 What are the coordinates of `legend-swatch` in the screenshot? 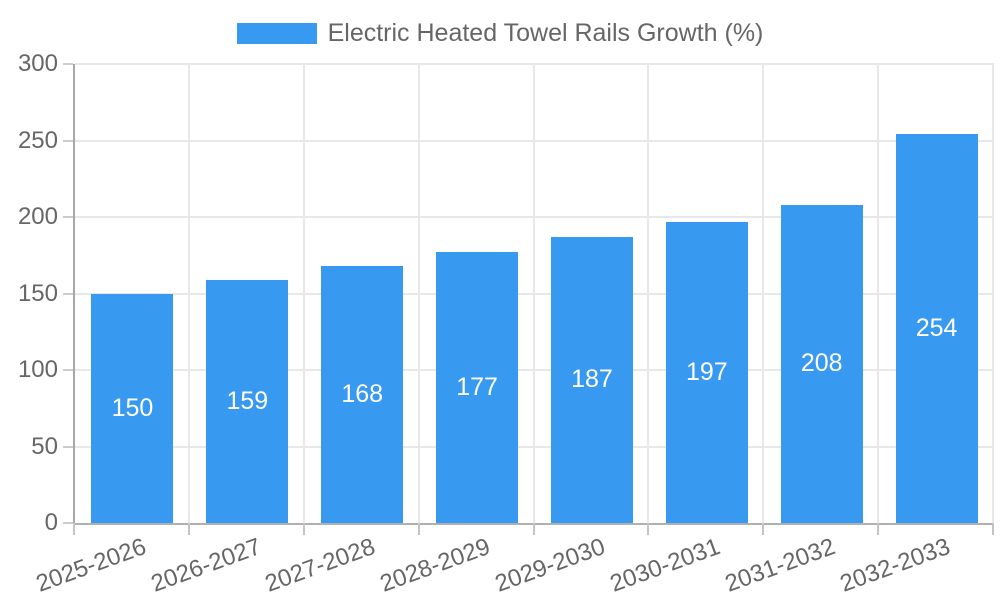 It's located at (276, 33).